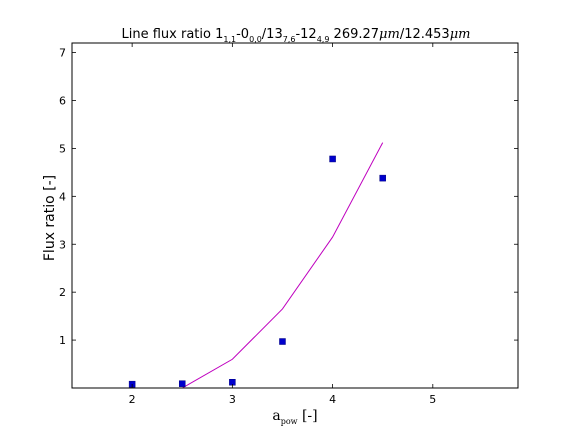 This screenshot has height=432, width=576. Describe the element at coordinates (62, 292) in the screenshot. I see `y-tick-label: 2` at that location.